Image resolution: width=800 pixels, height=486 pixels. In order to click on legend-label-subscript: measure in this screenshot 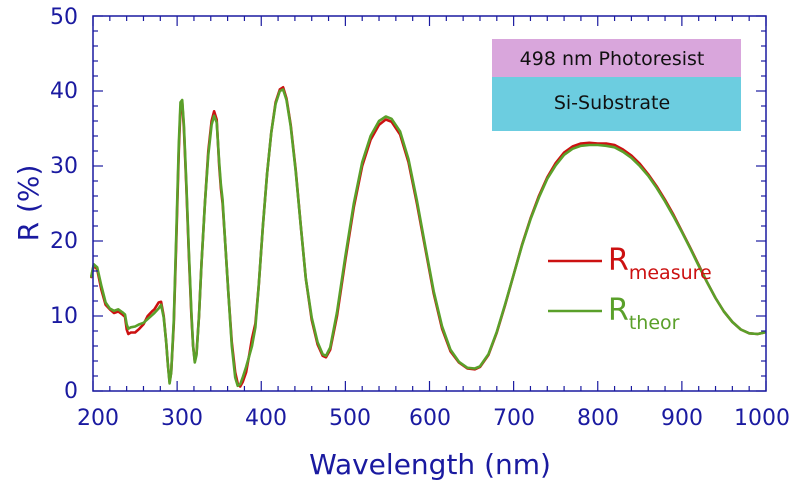, I will do `click(670, 273)`.